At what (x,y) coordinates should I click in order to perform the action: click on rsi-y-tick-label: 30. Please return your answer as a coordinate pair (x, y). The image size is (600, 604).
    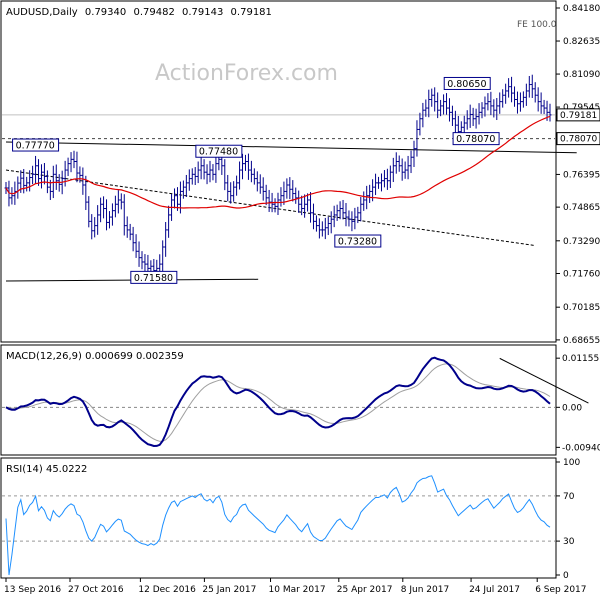
    Looking at the image, I should click on (569, 542).